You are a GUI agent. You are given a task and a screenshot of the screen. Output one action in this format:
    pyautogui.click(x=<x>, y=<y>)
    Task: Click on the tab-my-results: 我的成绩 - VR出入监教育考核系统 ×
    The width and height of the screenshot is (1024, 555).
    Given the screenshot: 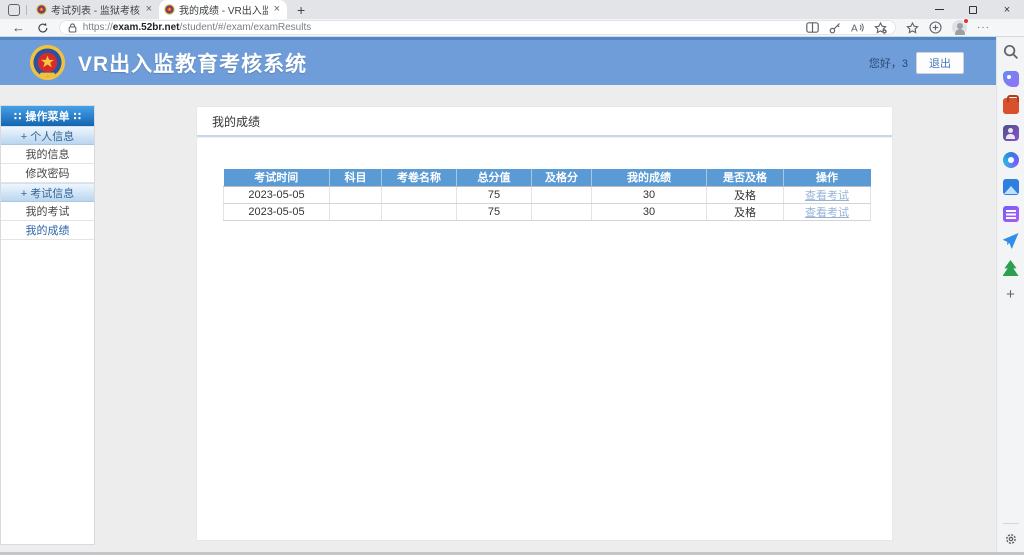 What is the action you would take?
    pyautogui.click(x=223, y=9)
    